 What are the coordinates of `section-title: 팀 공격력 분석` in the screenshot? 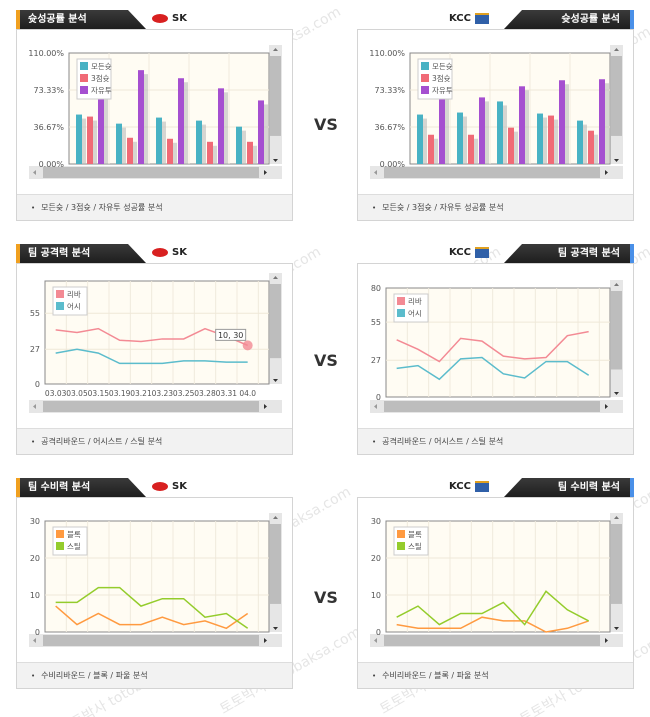 It's located at (81, 253).